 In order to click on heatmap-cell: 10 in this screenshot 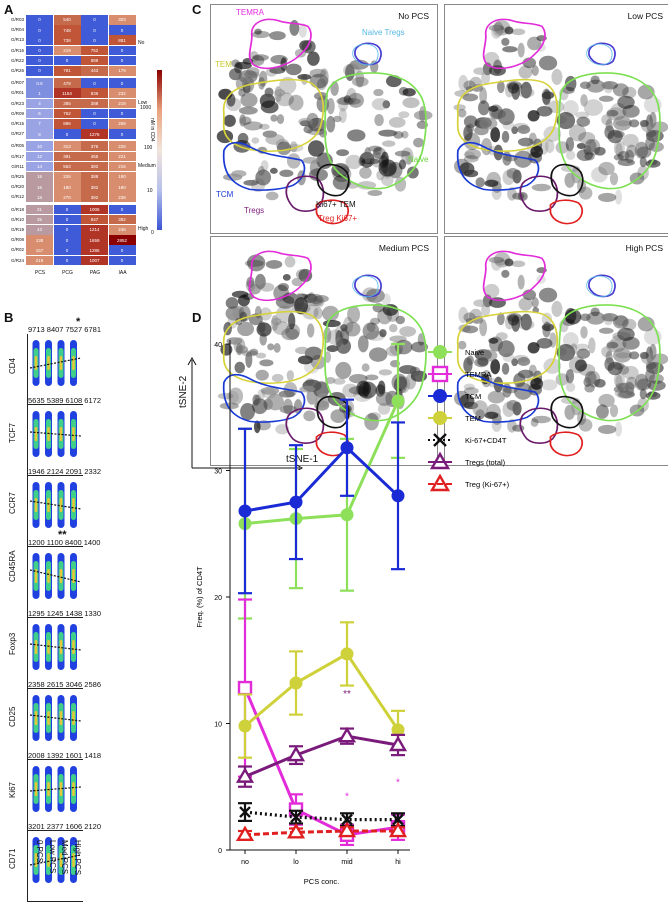, I will do `click(39, 146)`.